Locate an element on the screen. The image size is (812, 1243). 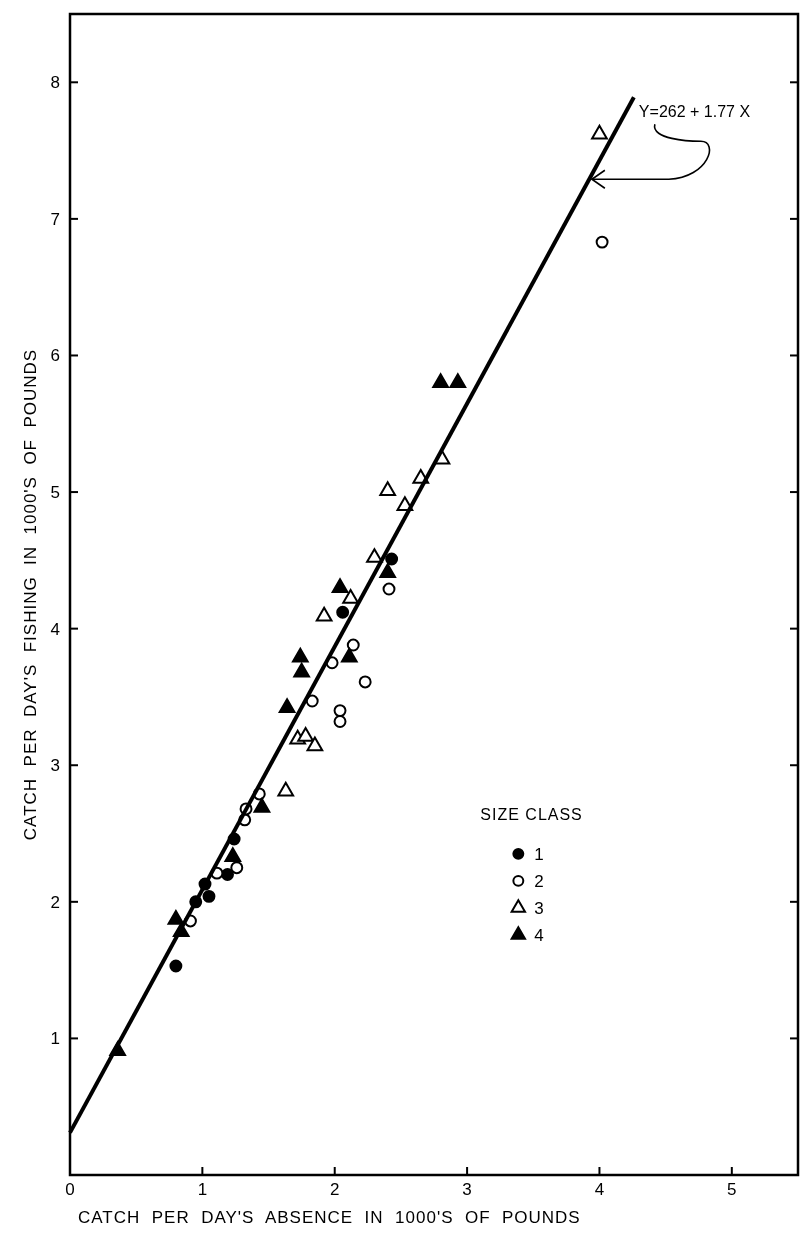
y-tick-label: 8 is located at coordinates (55, 83).